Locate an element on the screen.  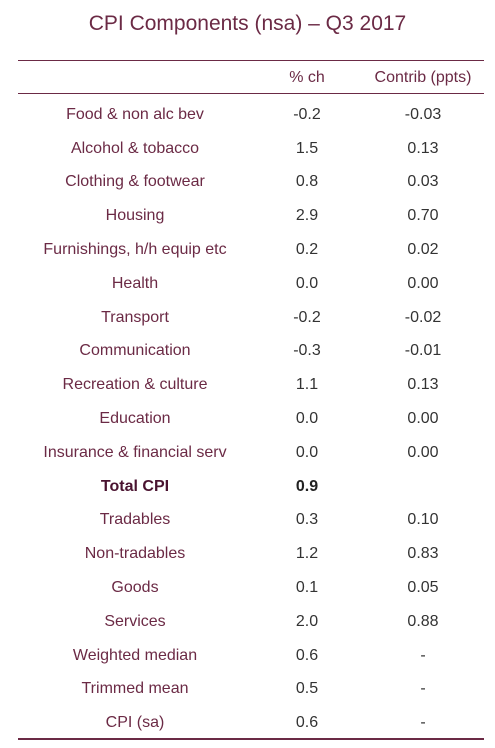
row-label: Furnishings, h/h equip etc is located at coordinates (135, 250).